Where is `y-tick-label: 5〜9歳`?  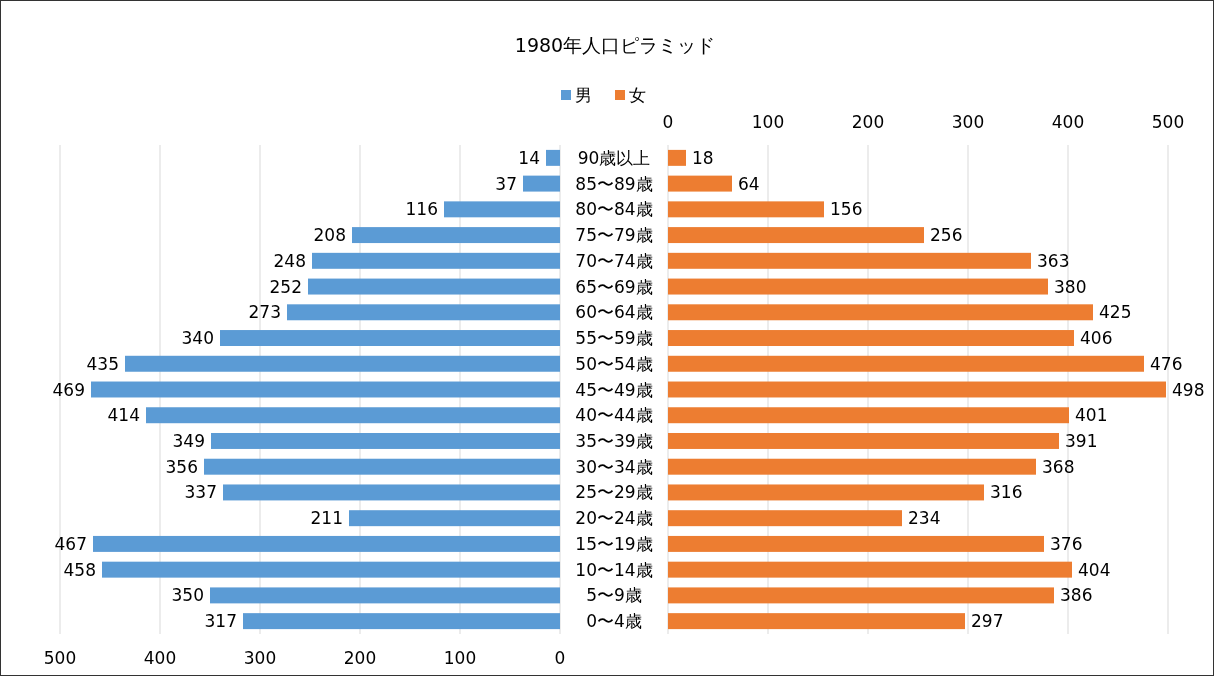
y-tick-label: 5〜9歳 is located at coordinates (614, 595).